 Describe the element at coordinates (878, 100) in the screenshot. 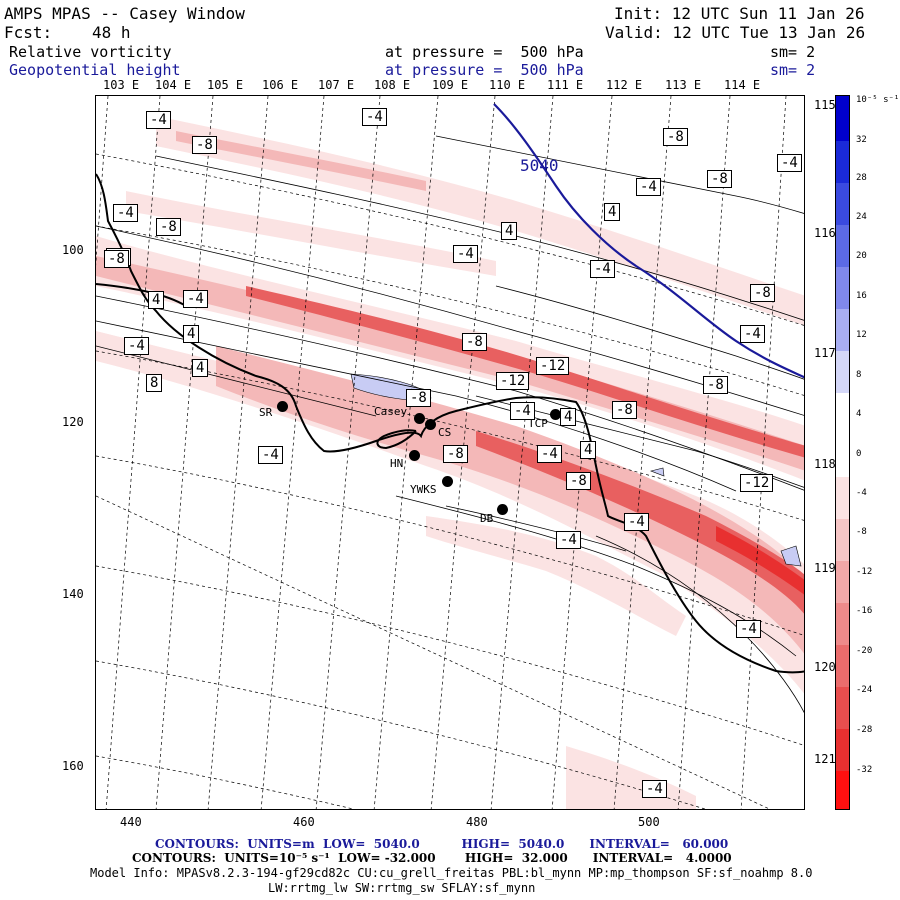

I see `colorbar-unit: 10⁻⁵ s⁻¹` at that location.